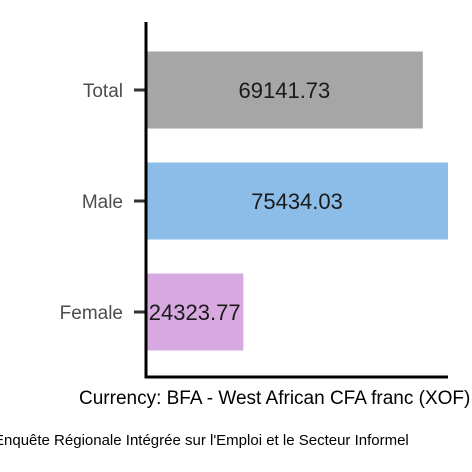  Describe the element at coordinates (103, 91) in the screenshot. I see `category-label-total: Total` at that location.